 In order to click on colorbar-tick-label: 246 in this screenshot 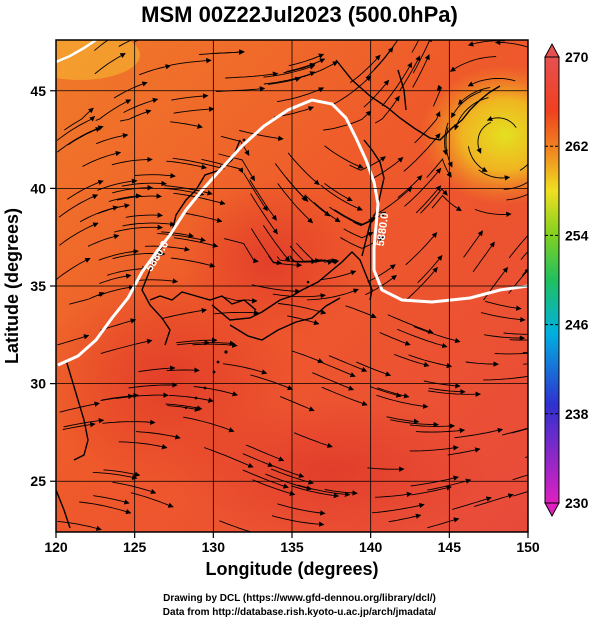, I will do `click(577, 325)`.